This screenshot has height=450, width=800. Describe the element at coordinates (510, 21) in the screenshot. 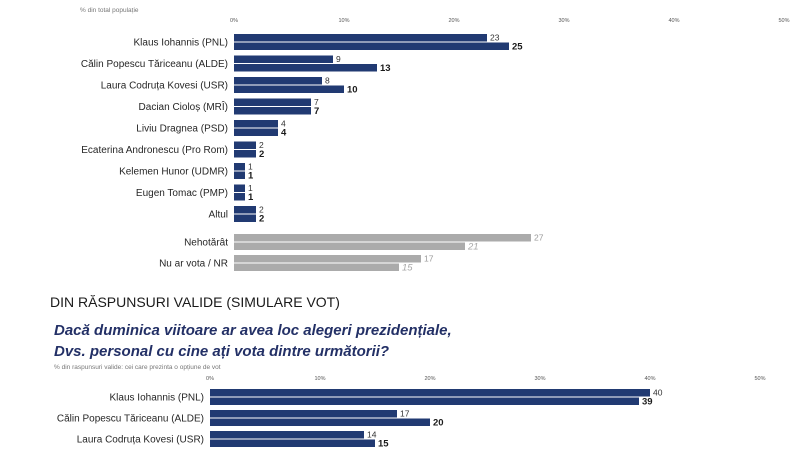

I see `chart1-axis-ticks: 0% 10% 20% 30% 40% 50%` at that location.